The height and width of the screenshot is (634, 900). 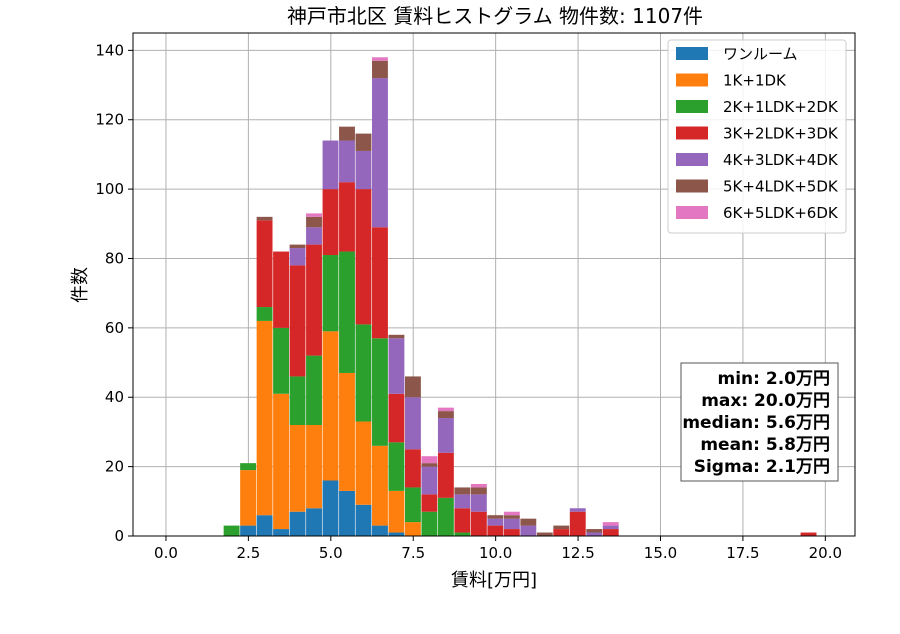 What do you see at coordinates (762, 467) in the screenshot?
I see `stat-sigma: Sigma: 2.1万円` at bounding box center [762, 467].